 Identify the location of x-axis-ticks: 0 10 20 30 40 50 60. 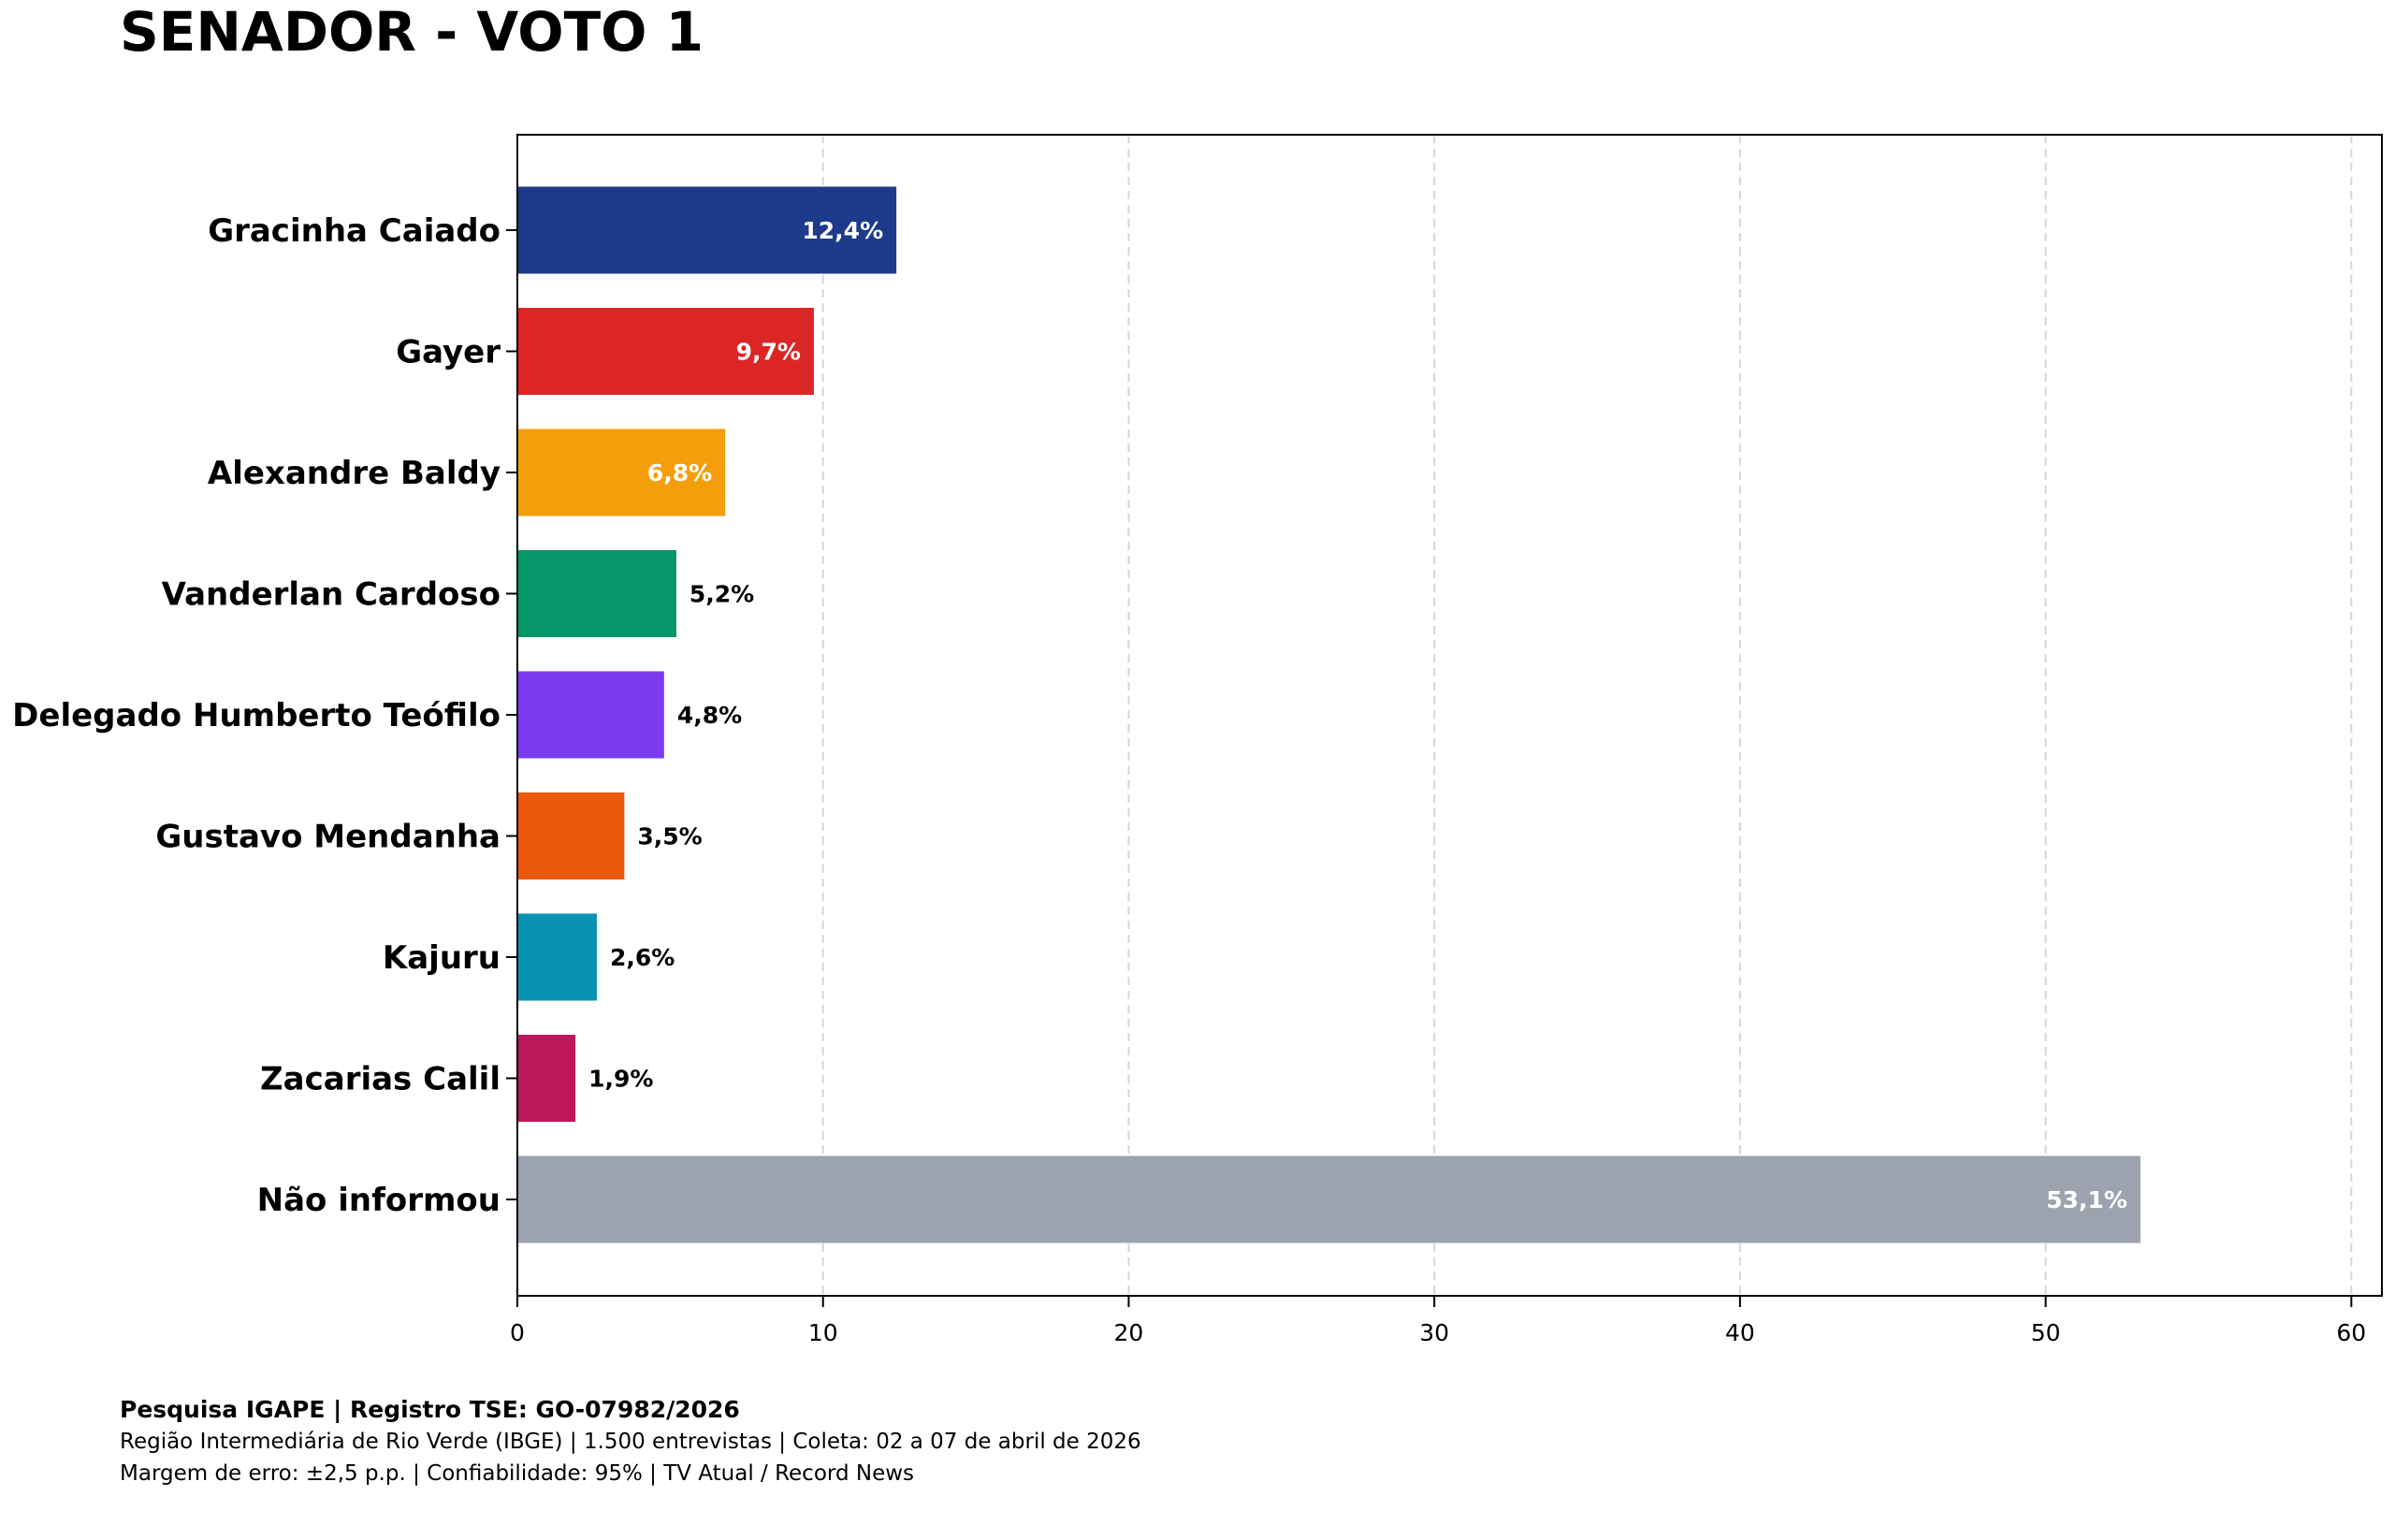
(1438, 1321).